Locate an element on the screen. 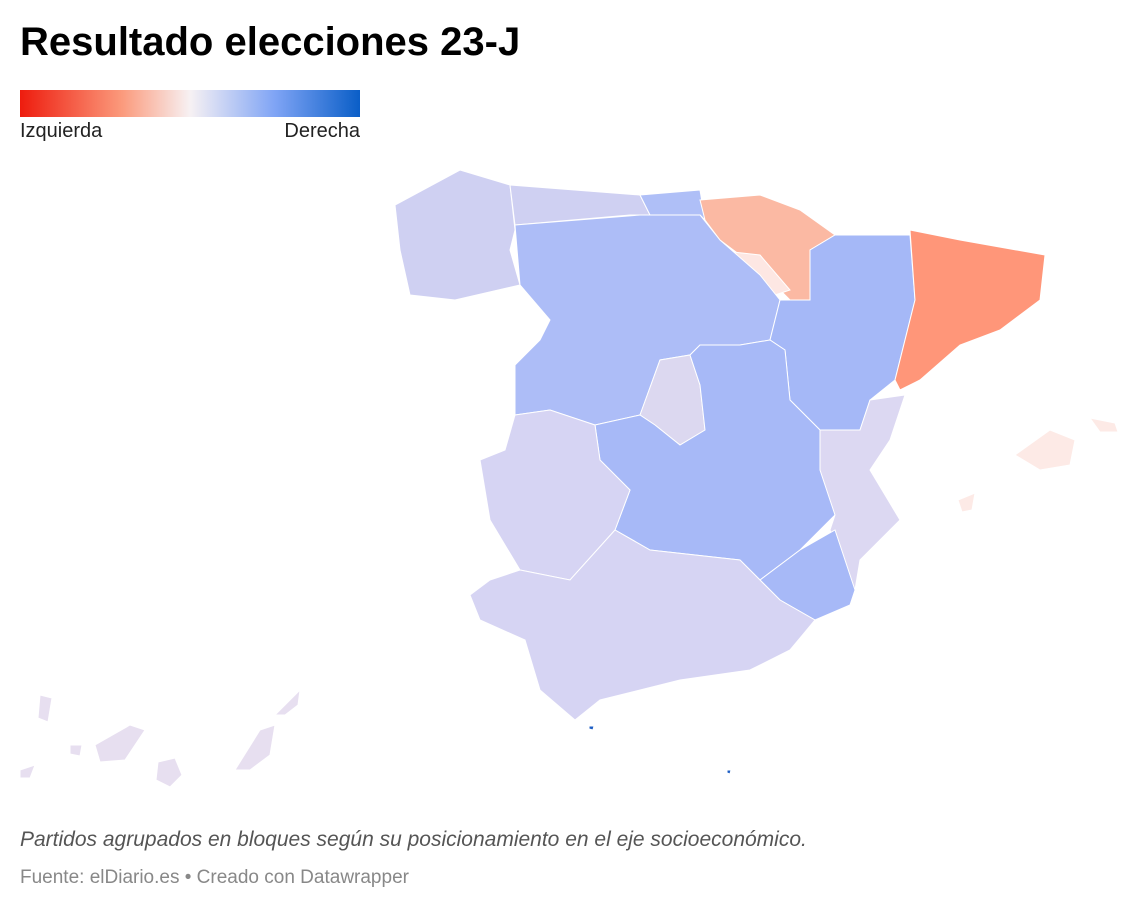 This screenshot has width=1140, height=912. legend-gradient is located at coordinates (190, 103).